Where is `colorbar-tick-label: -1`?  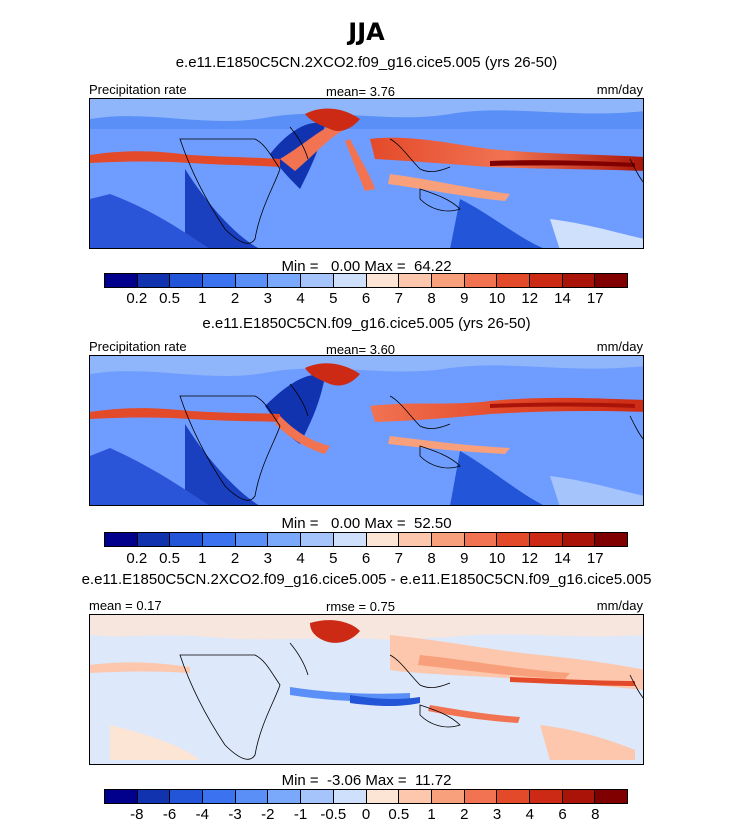
colorbar-tick-label: -1 is located at coordinates (300, 814).